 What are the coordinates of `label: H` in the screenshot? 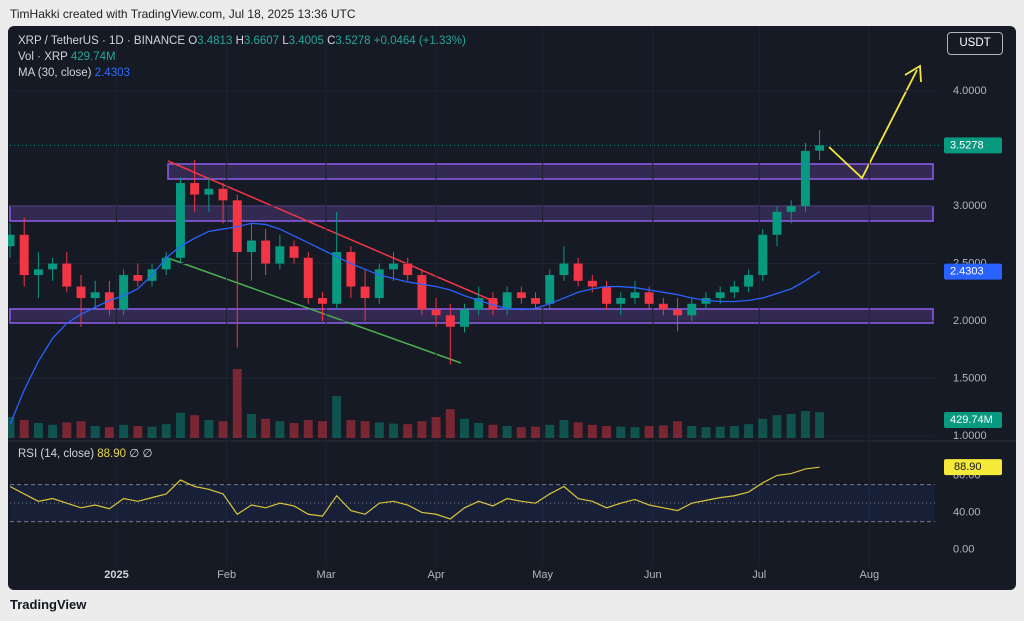 It's located at (239, 41).